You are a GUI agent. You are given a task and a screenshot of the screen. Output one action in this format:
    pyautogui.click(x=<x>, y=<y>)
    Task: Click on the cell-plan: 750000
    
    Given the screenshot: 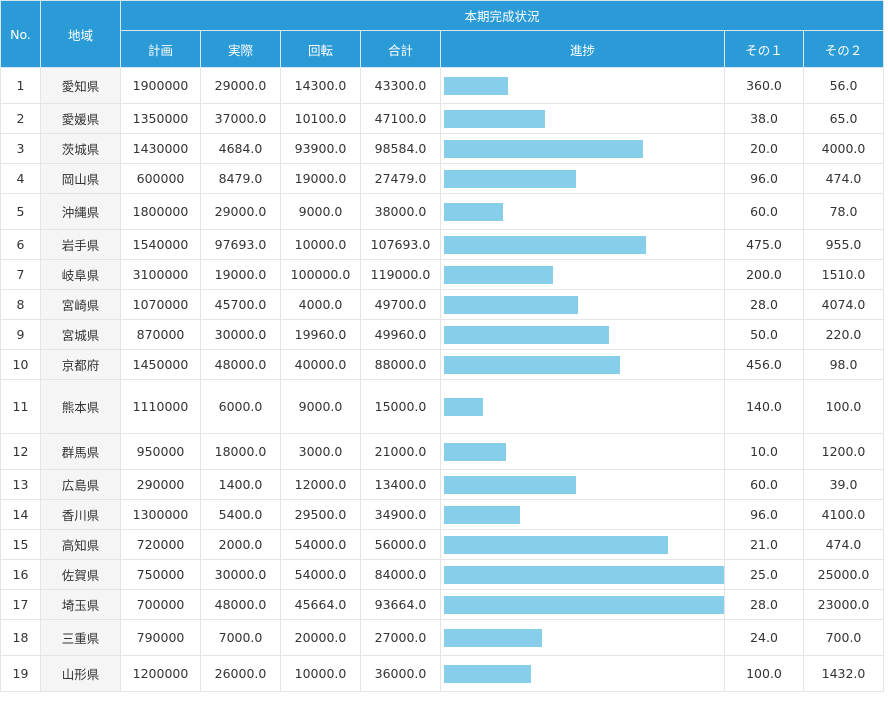 What is the action you would take?
    pyautogui.click(x=160, y=574)
    